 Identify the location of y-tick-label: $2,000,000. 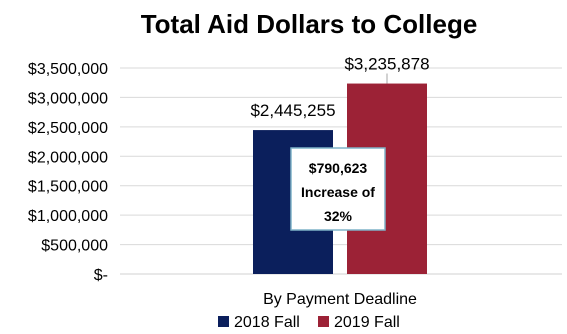
(68, 157).